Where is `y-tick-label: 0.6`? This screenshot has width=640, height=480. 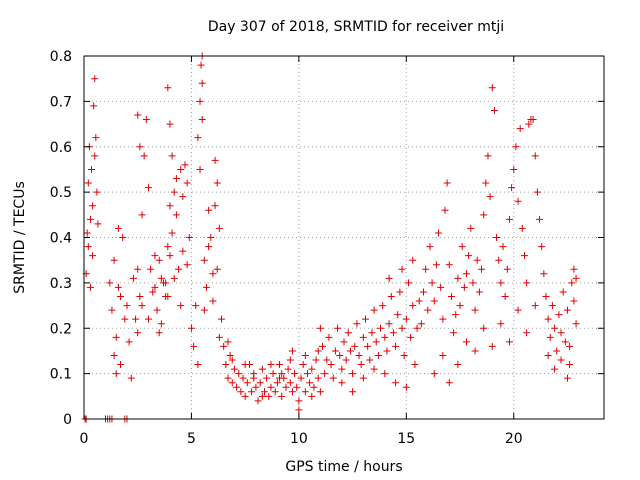
y-tick-label: 0.6 is located at coordinates (61, 148).